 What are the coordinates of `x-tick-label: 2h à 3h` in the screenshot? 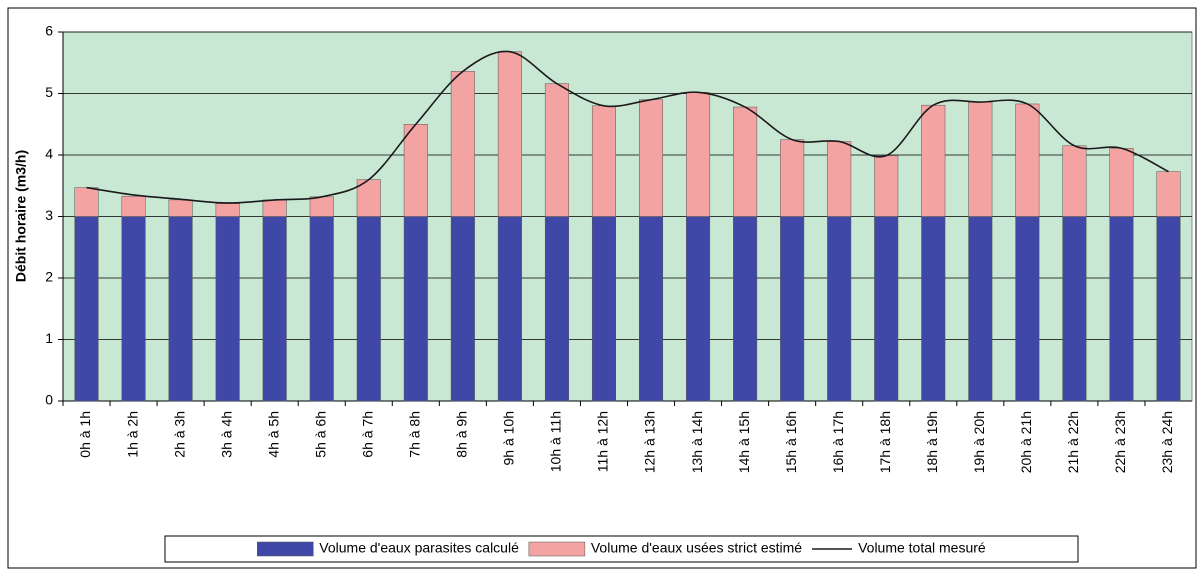 It's located at (179, 434).